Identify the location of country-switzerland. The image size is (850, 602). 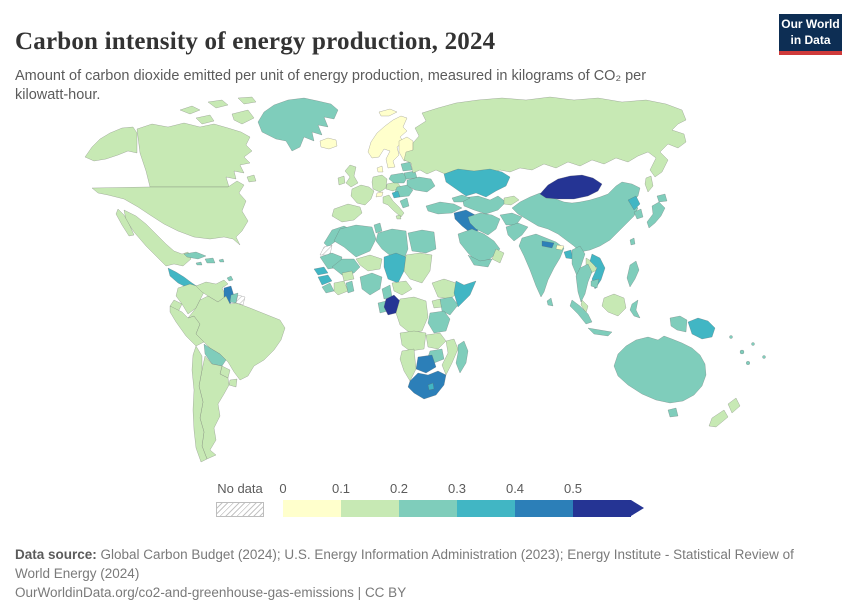
(379, 194).